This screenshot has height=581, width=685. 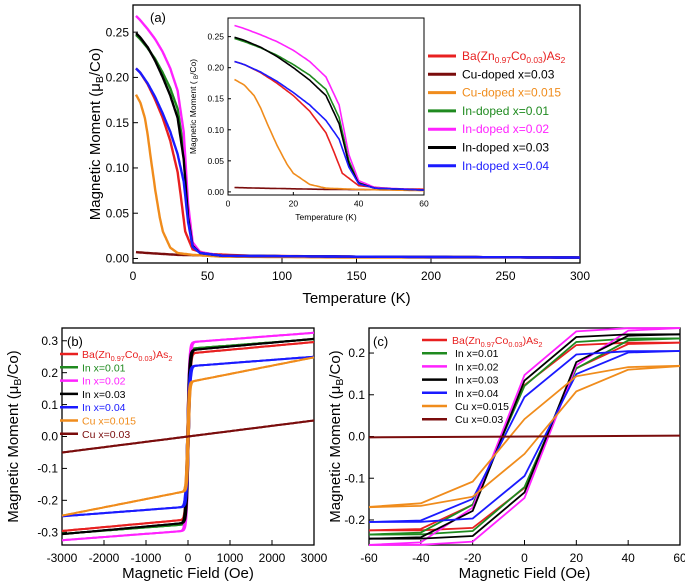 I want to click on x-tick-label: -1000, so click(x=146, y=558).